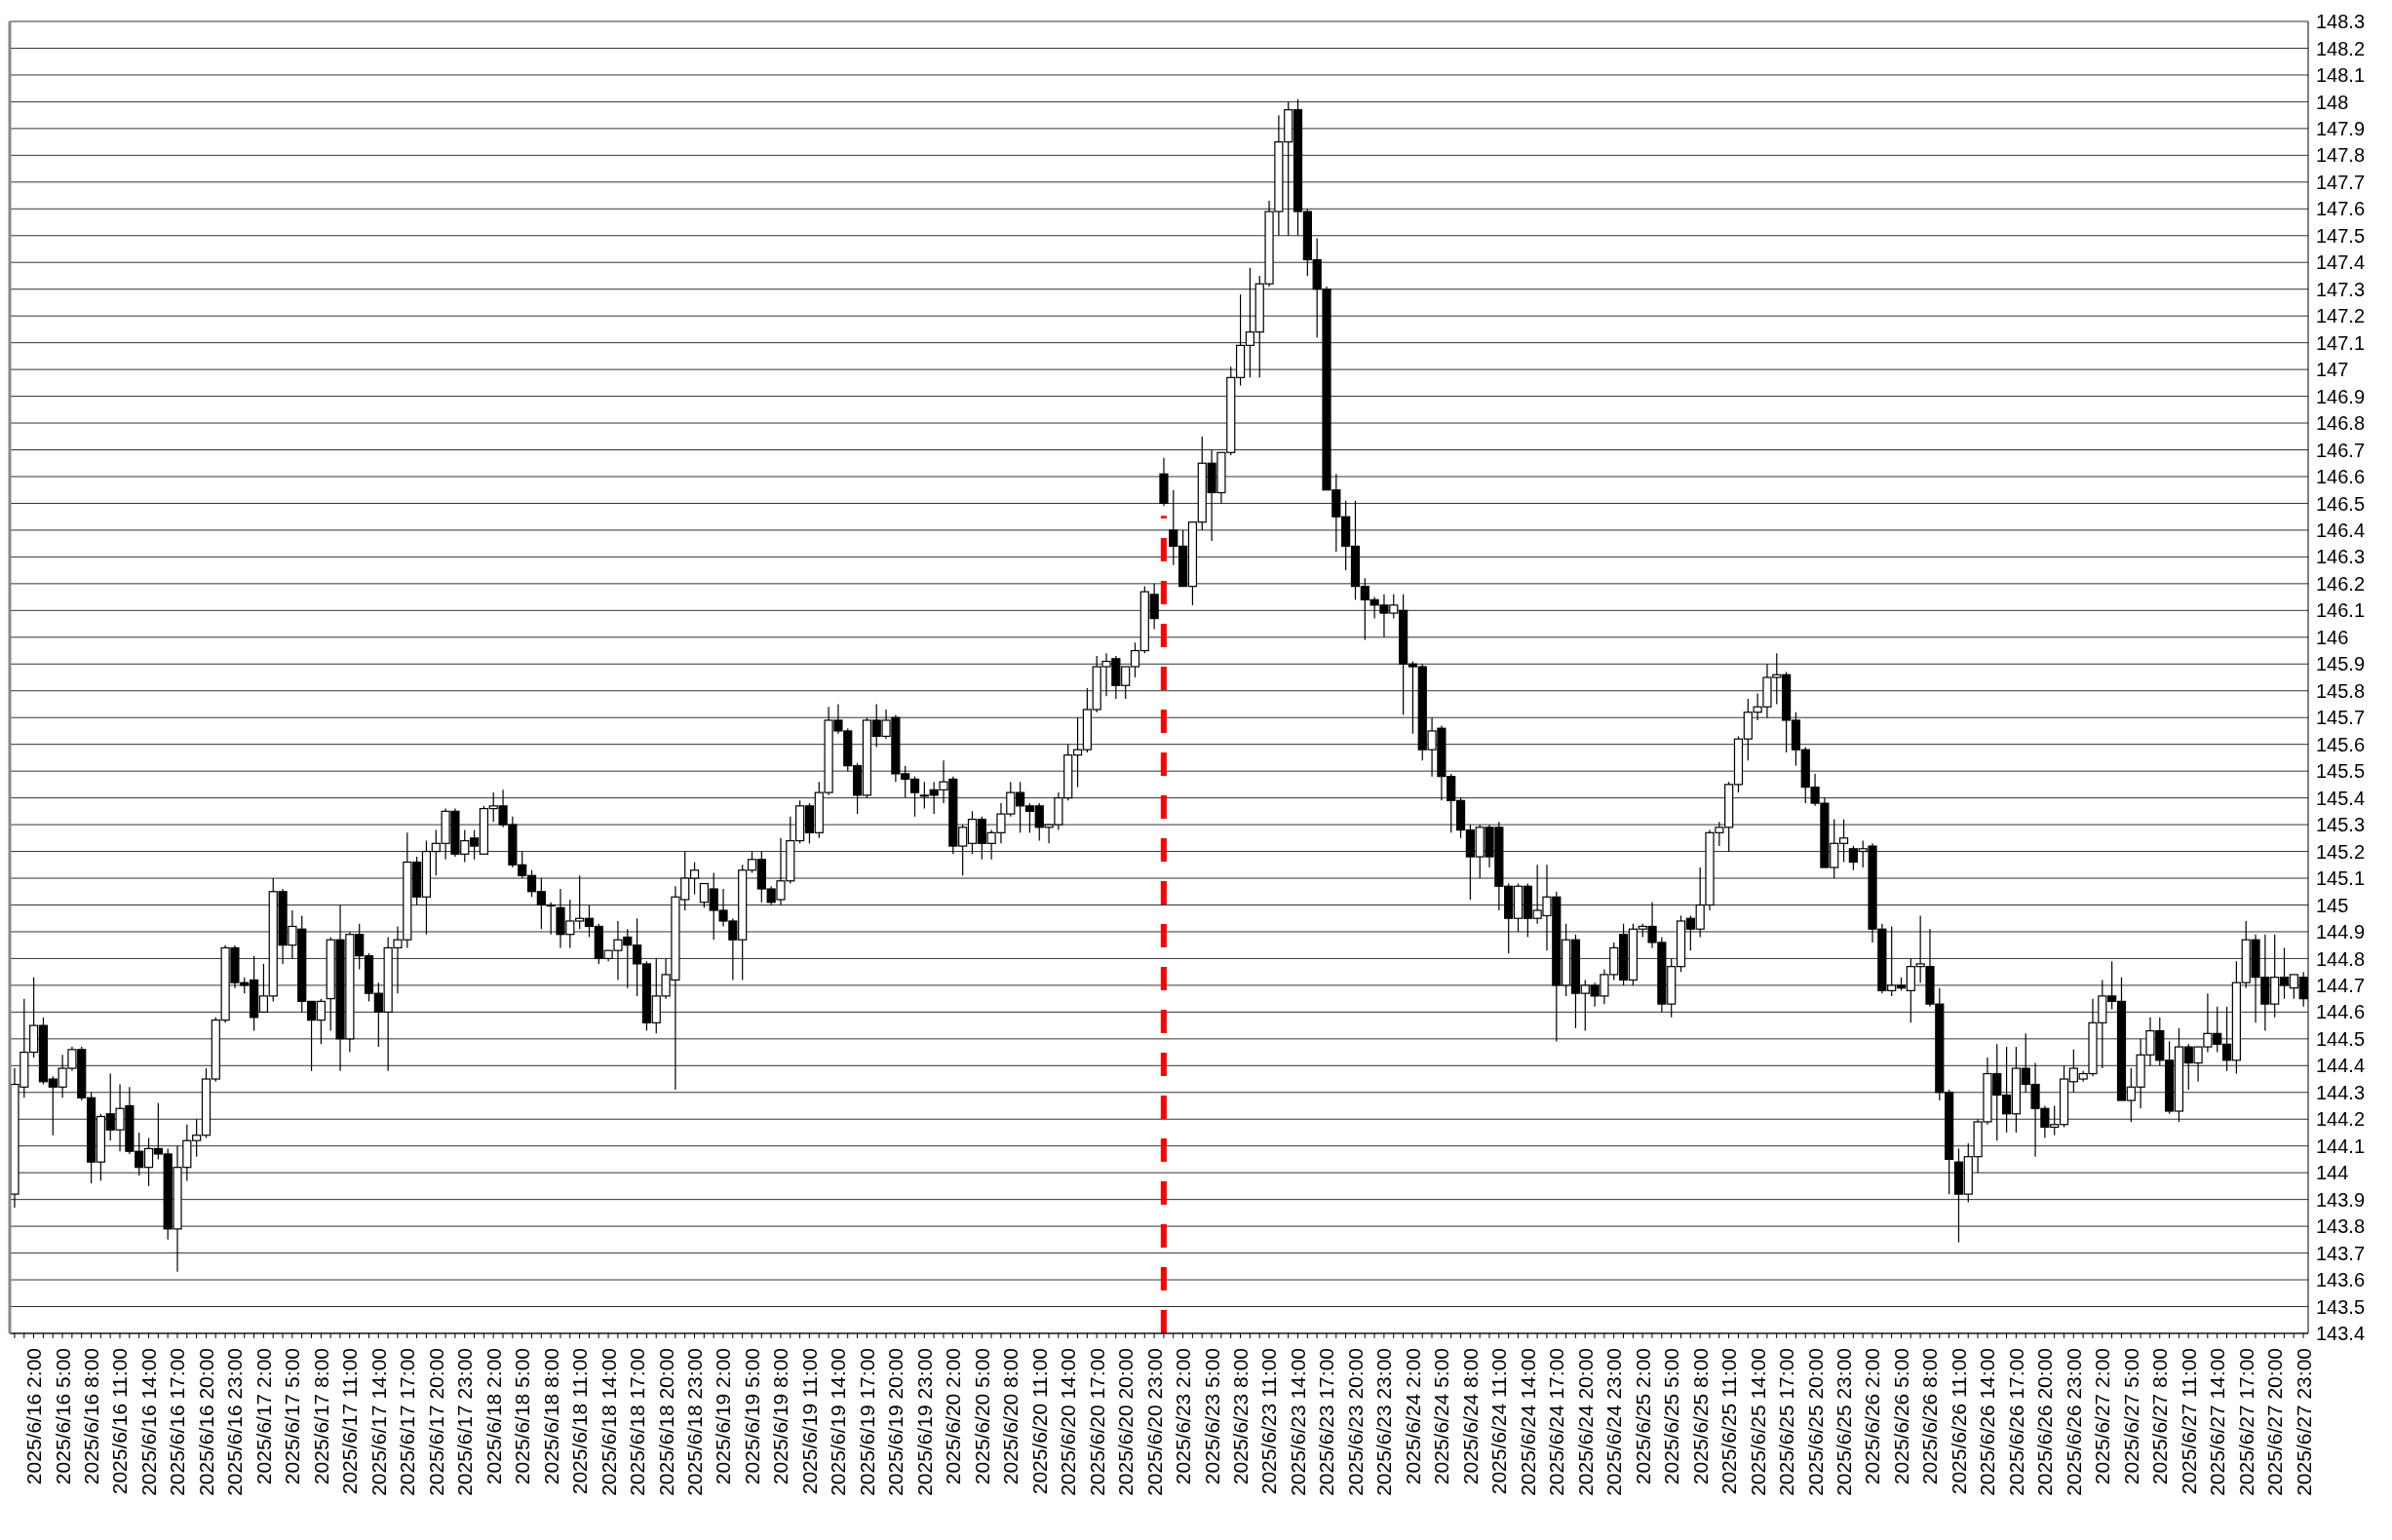  Describe the element at coordinates (320, 1416) in the screenshot. I see `x-tick-label: 2025/6/17 8:00` at that location.